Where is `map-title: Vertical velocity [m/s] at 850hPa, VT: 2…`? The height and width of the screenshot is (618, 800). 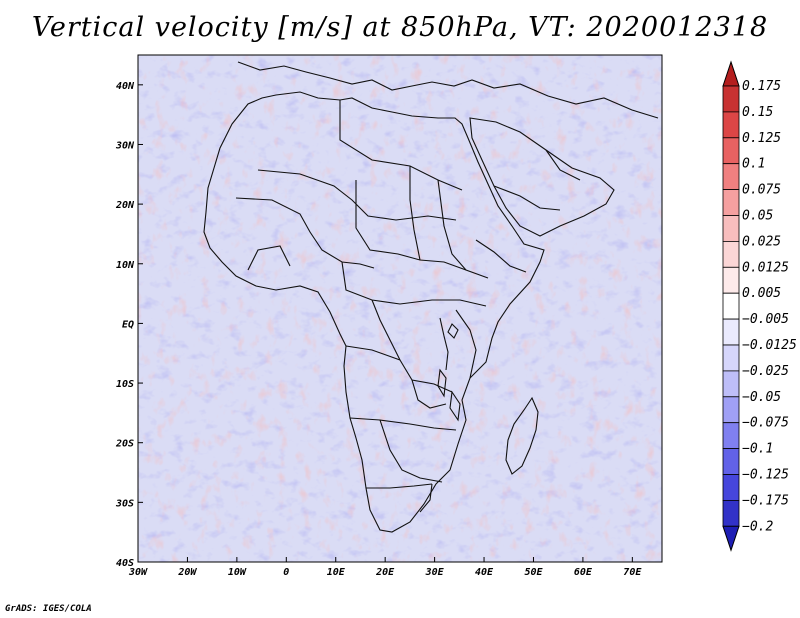 map-title: Vertical velocity [m/s] at 850hPa, VT: 2… is located at coordinates (400, 27).